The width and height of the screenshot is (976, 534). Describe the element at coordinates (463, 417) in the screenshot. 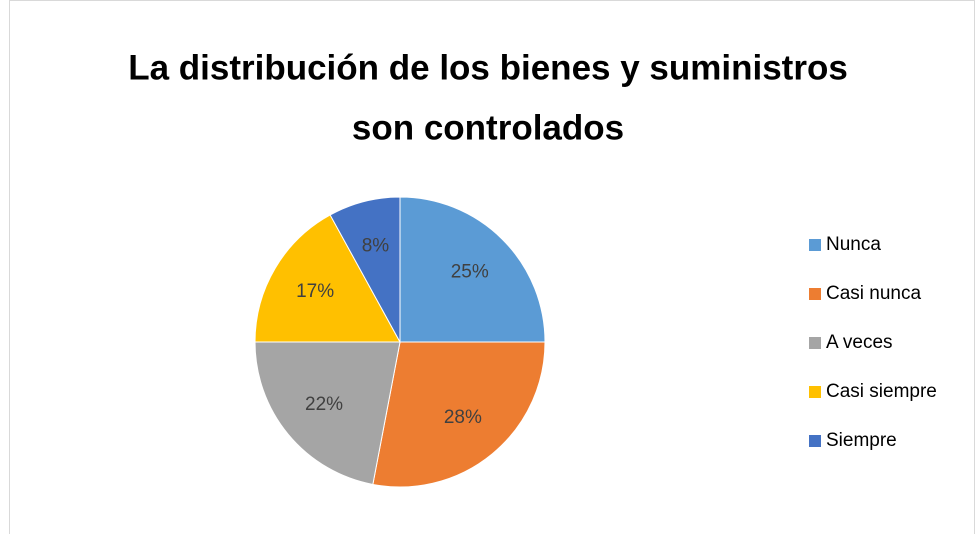

I see `data-label: 28%` at that location.